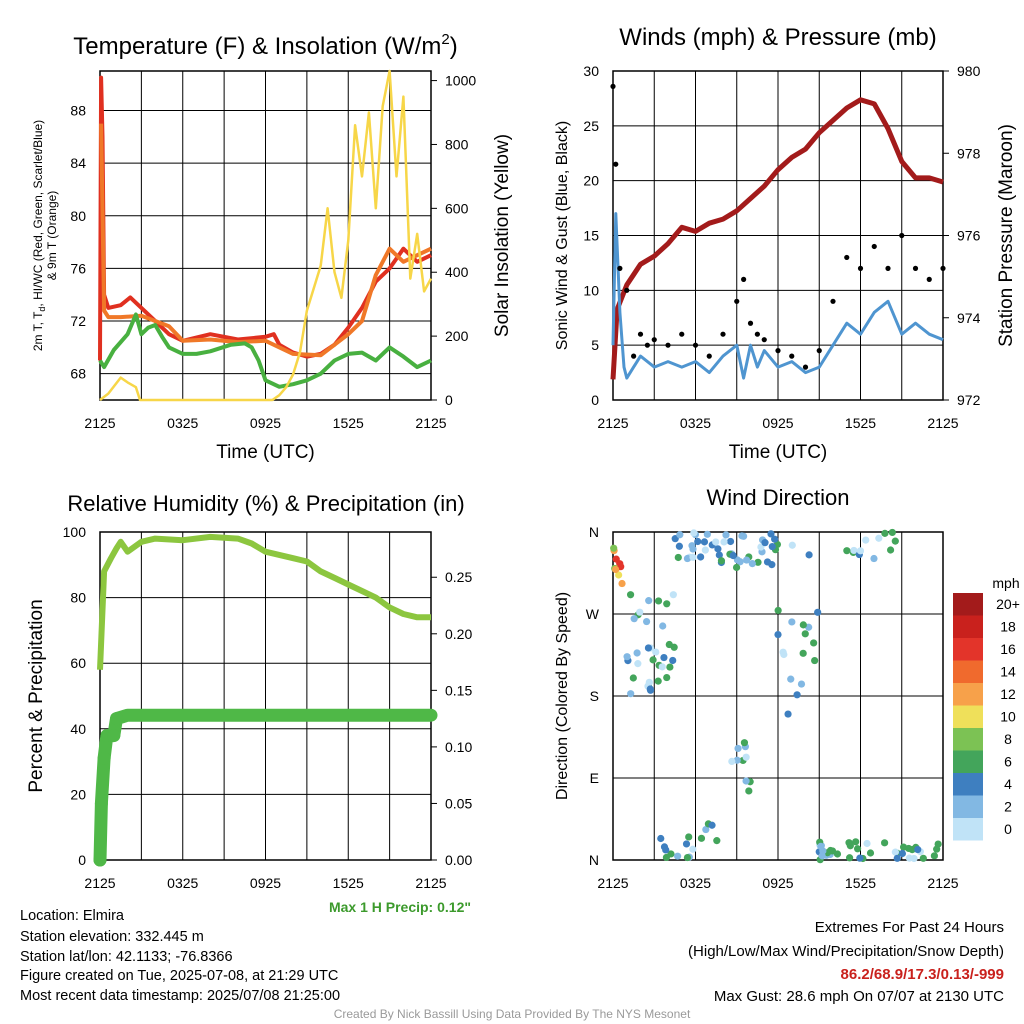 This screenshot has width=1024, height=1024. I want to click on wind-ylabel: Sonic Wind & Gust (Blue, Black), so click(562, 235).